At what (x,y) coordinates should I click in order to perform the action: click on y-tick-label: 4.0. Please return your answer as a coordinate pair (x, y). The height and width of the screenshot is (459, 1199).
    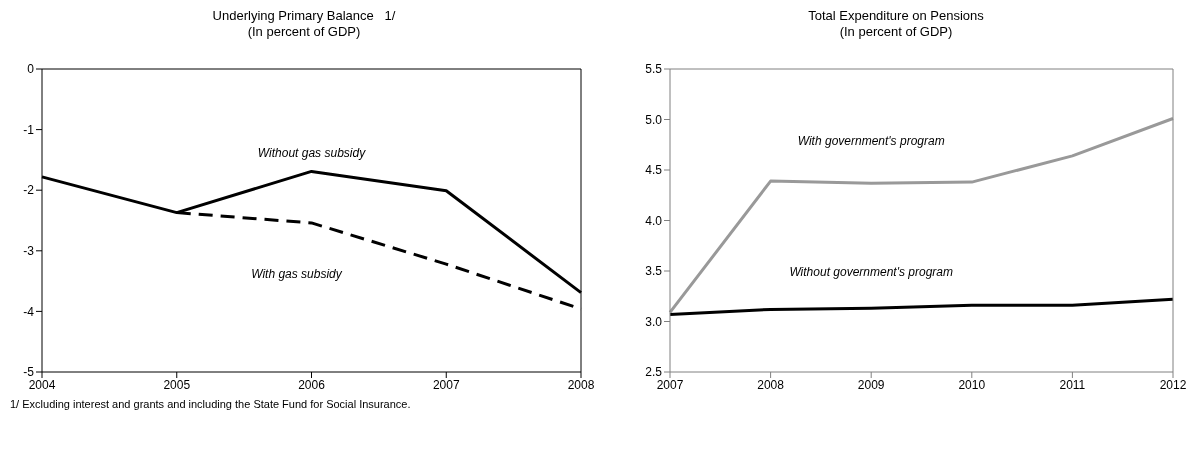
    Looking at the image, I should click on (654, 220).